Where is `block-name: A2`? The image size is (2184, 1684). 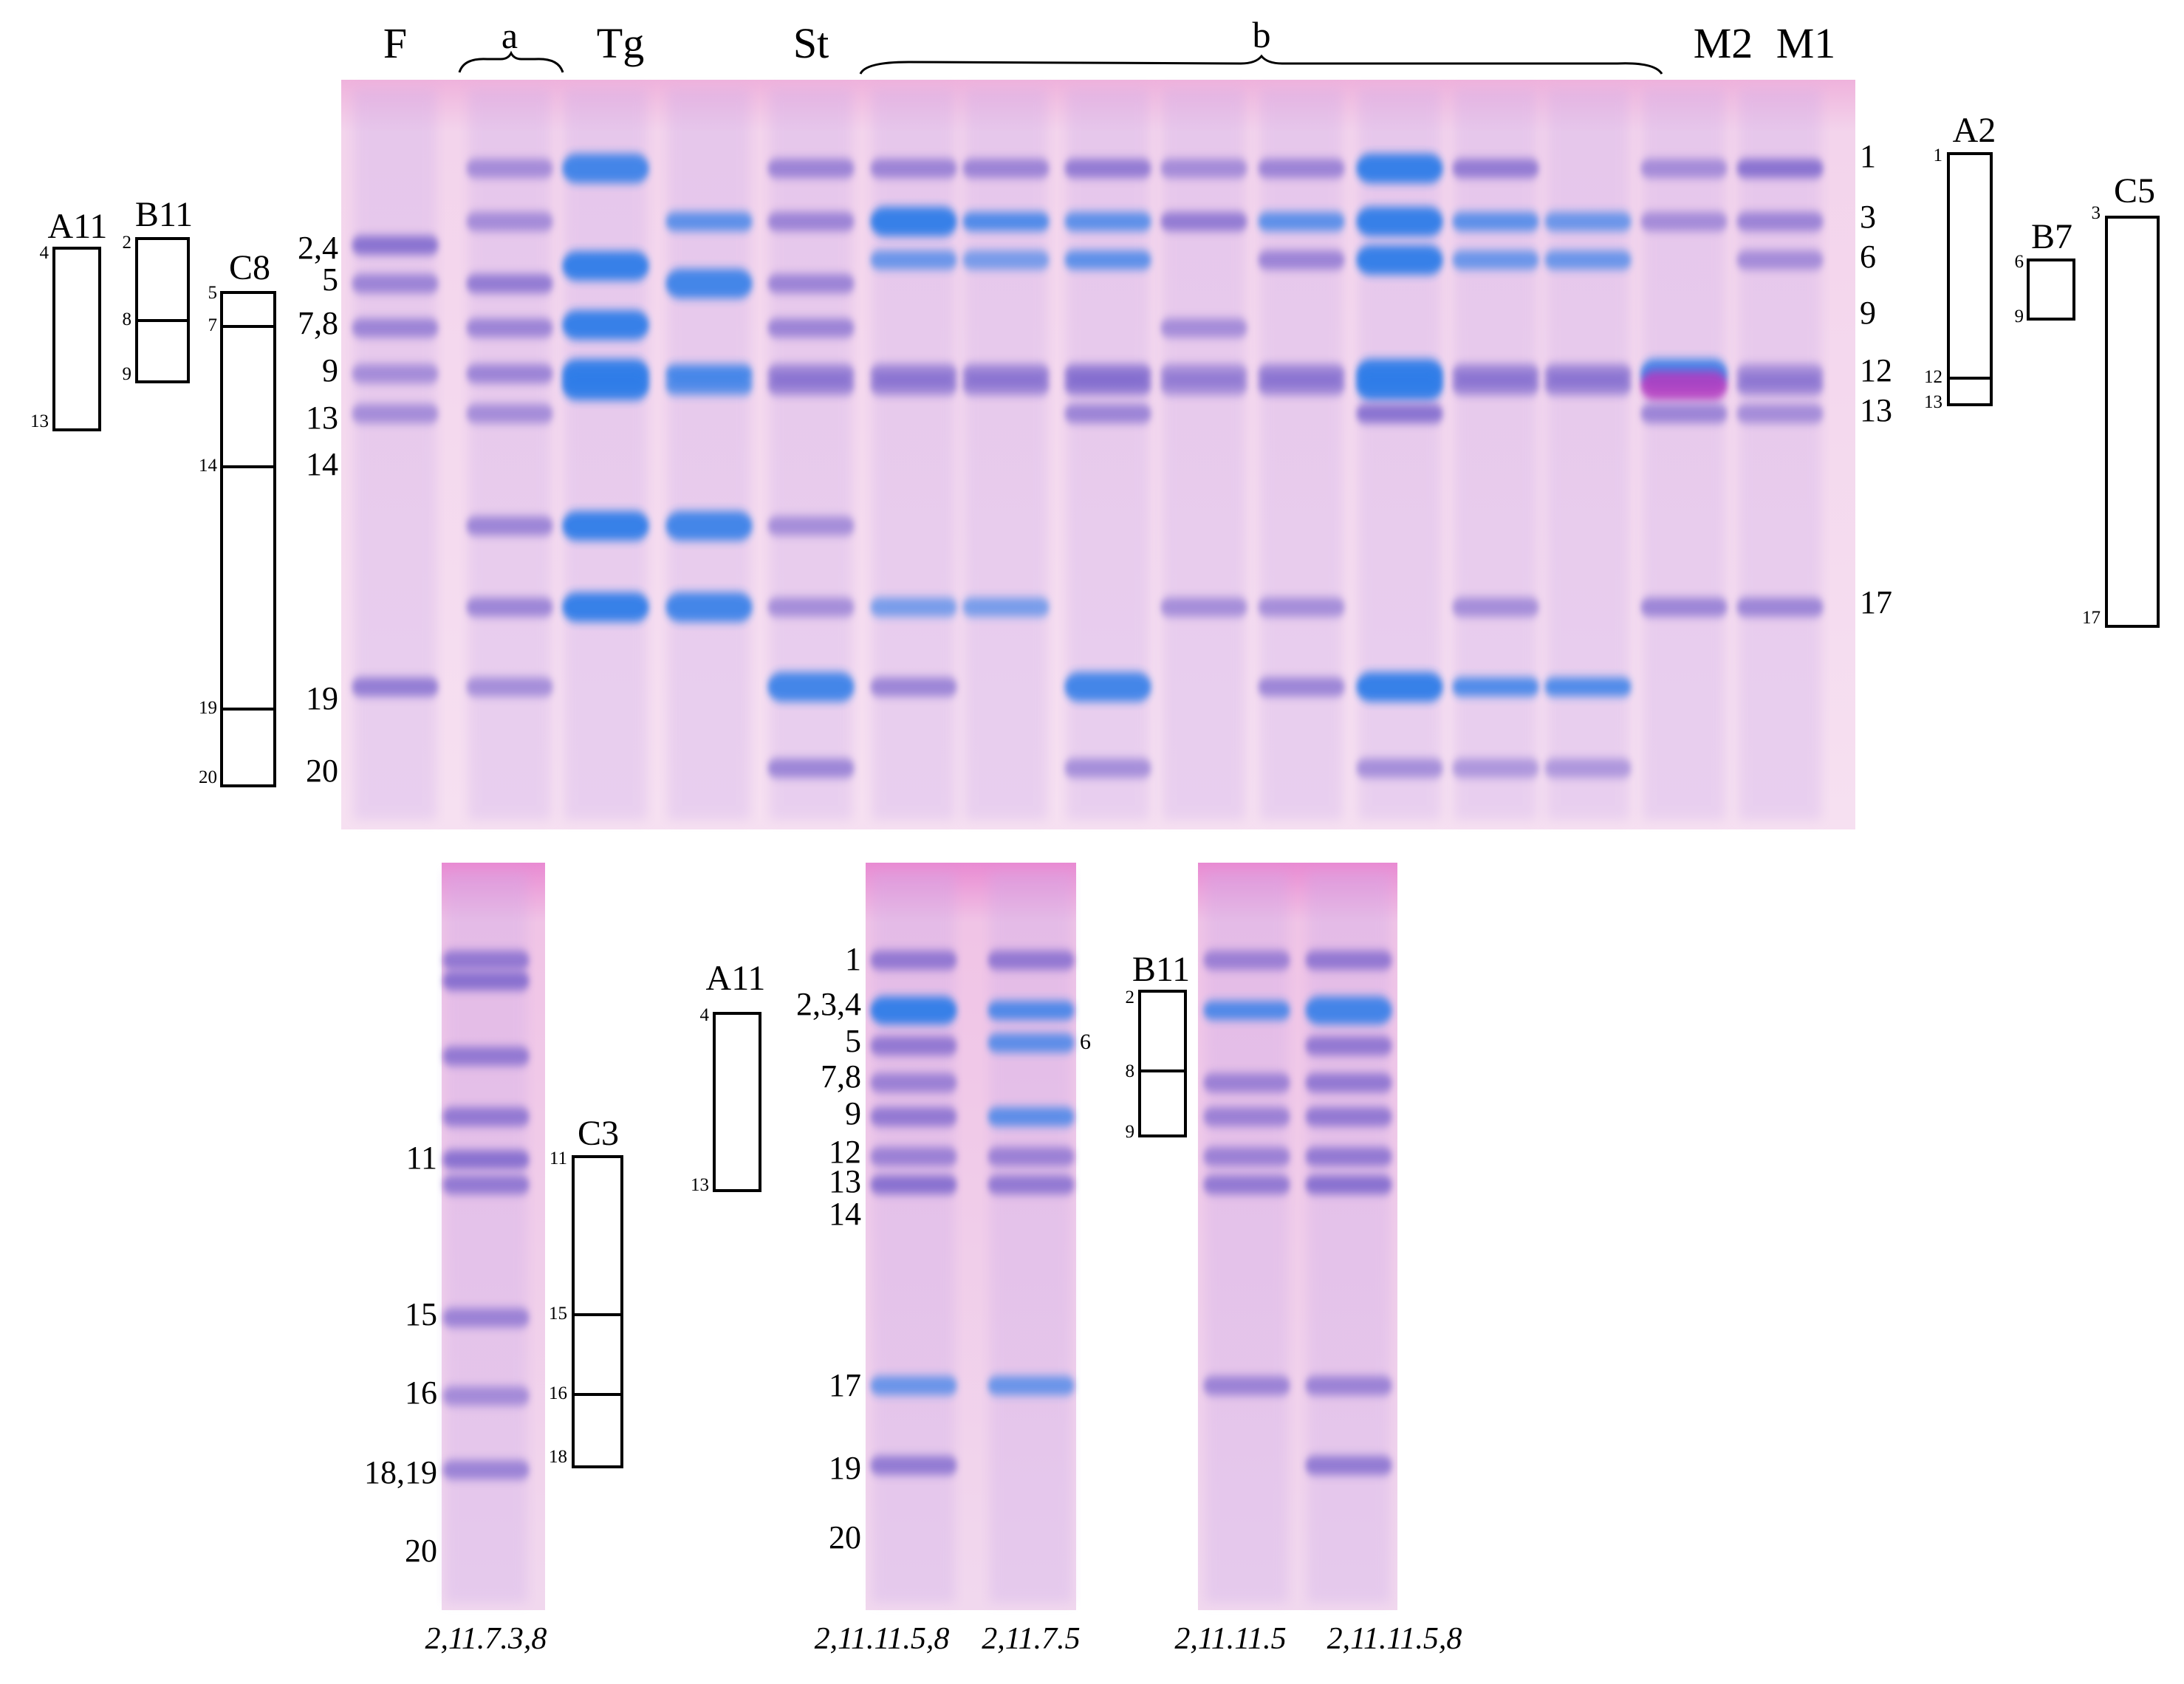
block-name: A2 is located at coordinates (1975, 130).